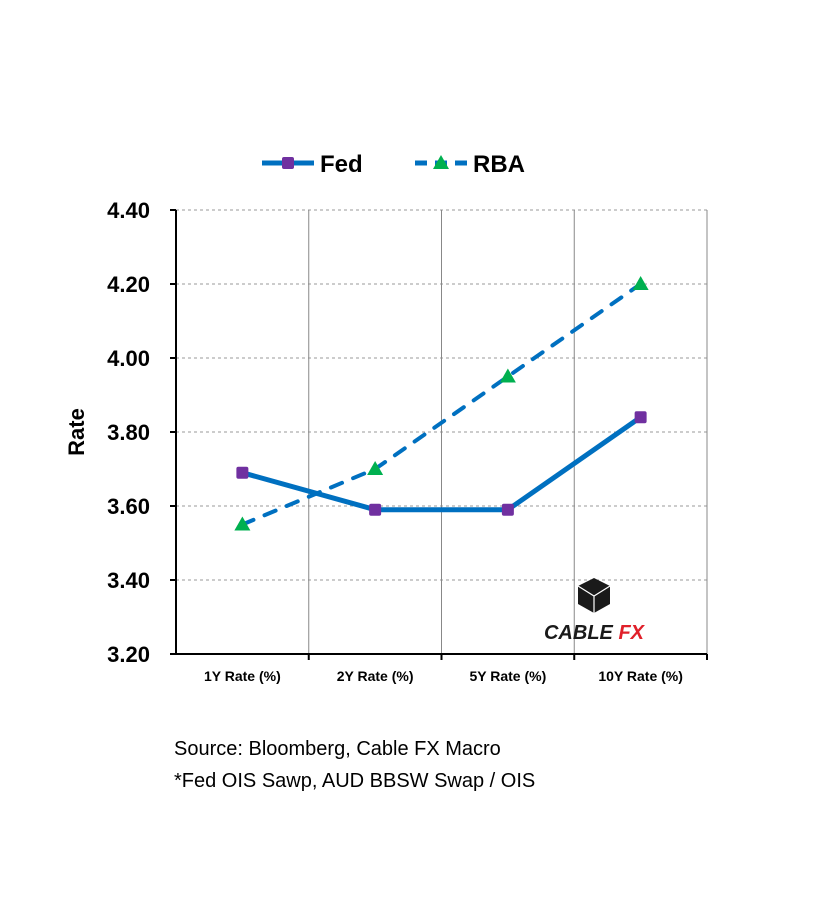 This screenshot has width=820, height=918. Describe the element at coordinates (499, 164) in the screenshot. I see `legend-label: RBA` at that location.